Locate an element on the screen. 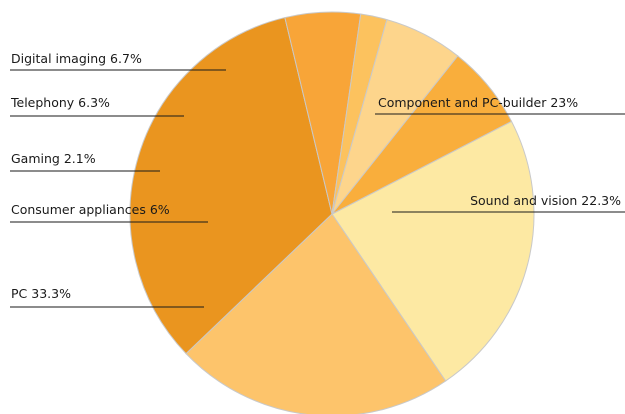 Image resolution: width=625 pixels, height=414 pixels. slice-label-pc: PC 33.3% is located at coordinates (41, 293).